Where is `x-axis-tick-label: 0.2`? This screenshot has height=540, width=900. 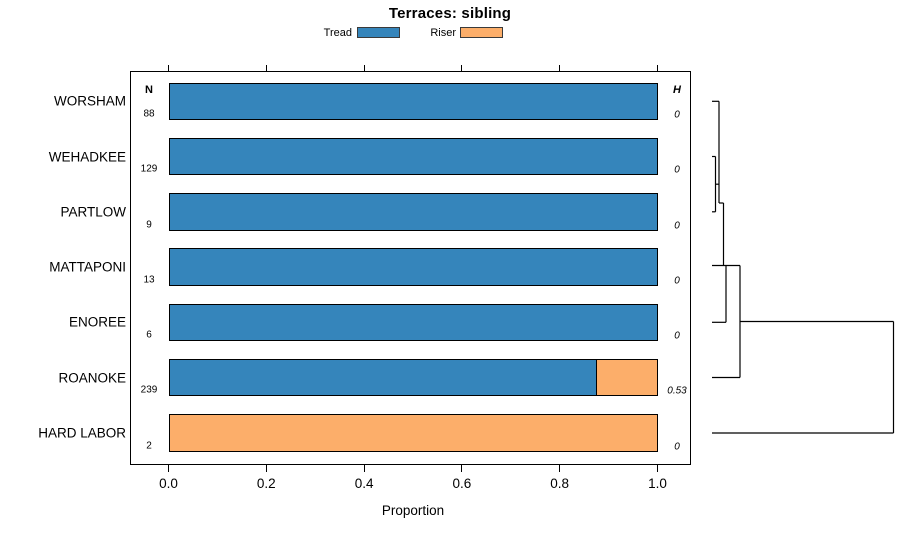
x-axis-tick-label: 0.2 is located at coordinates (266, 483).